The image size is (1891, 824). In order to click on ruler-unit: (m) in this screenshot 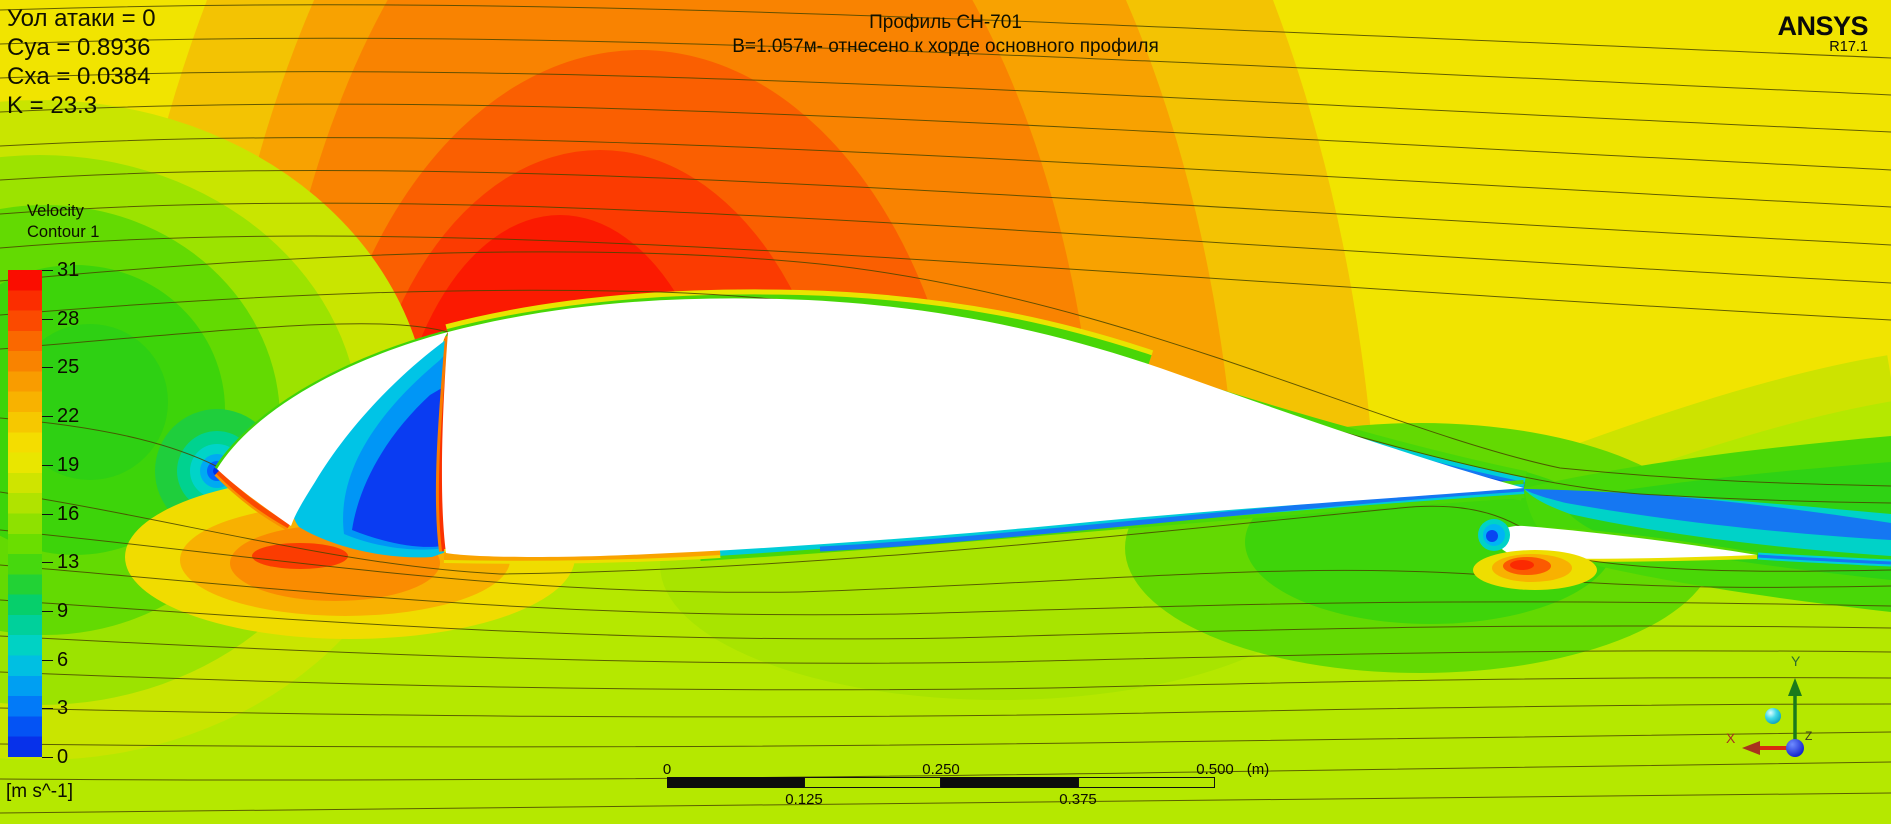, I will do `click(1258, 769)`.